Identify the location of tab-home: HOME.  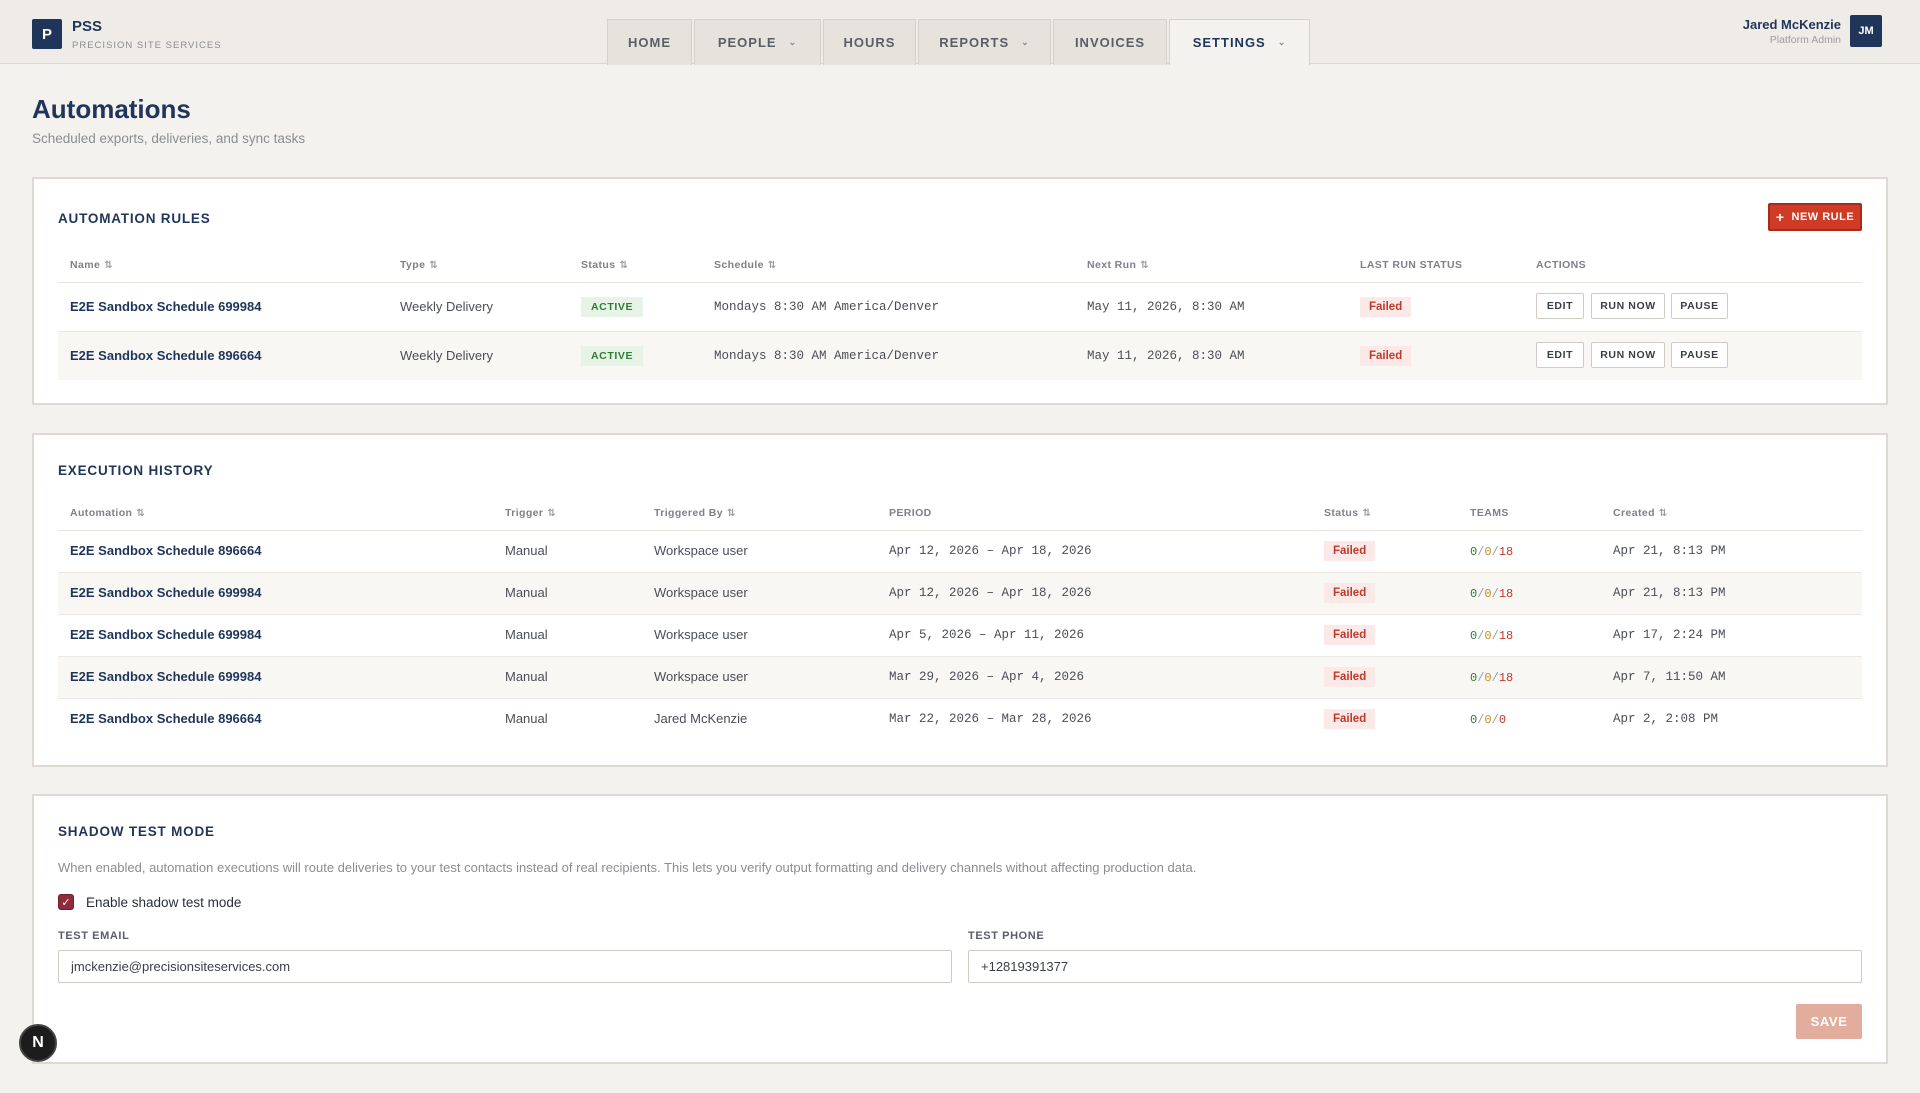
(649, 42).